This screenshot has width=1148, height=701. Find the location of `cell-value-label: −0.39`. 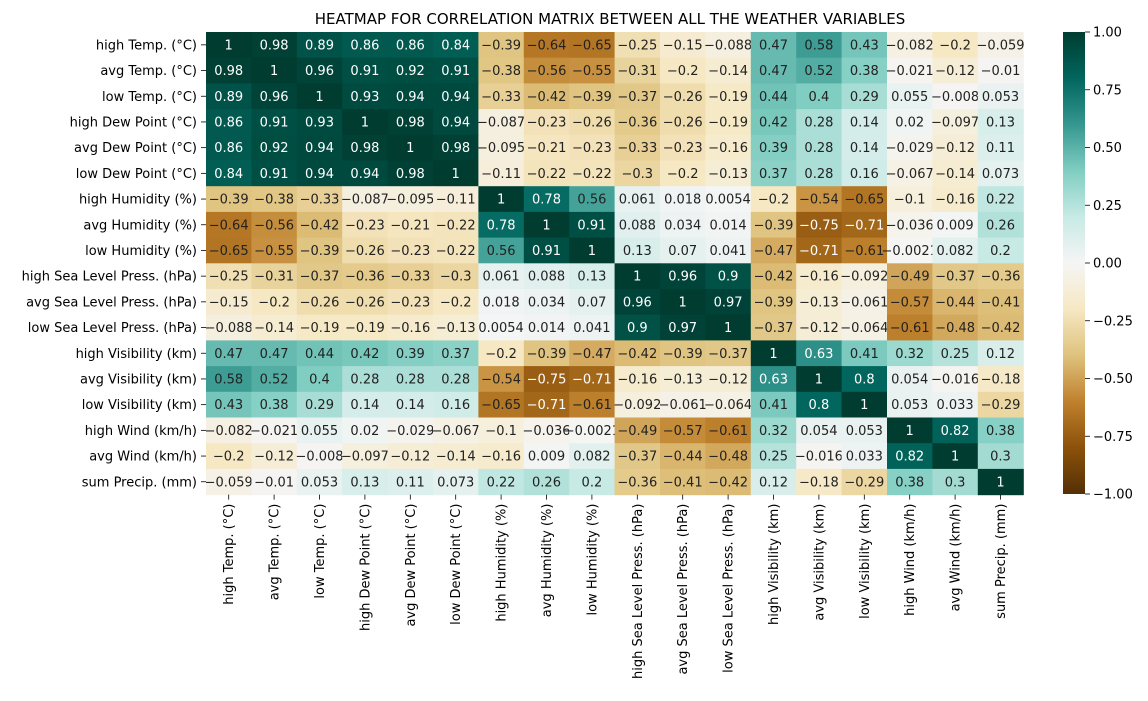

cell-value-label: −0.39 is located at coordinates (774, 302).